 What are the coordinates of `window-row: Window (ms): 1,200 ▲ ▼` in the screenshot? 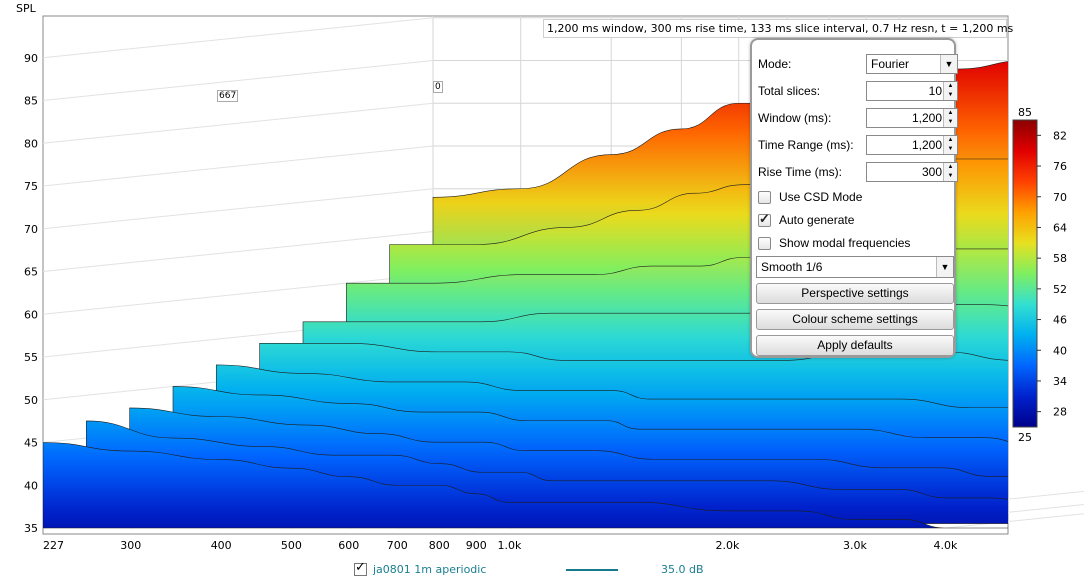 It's located at (858, 118).